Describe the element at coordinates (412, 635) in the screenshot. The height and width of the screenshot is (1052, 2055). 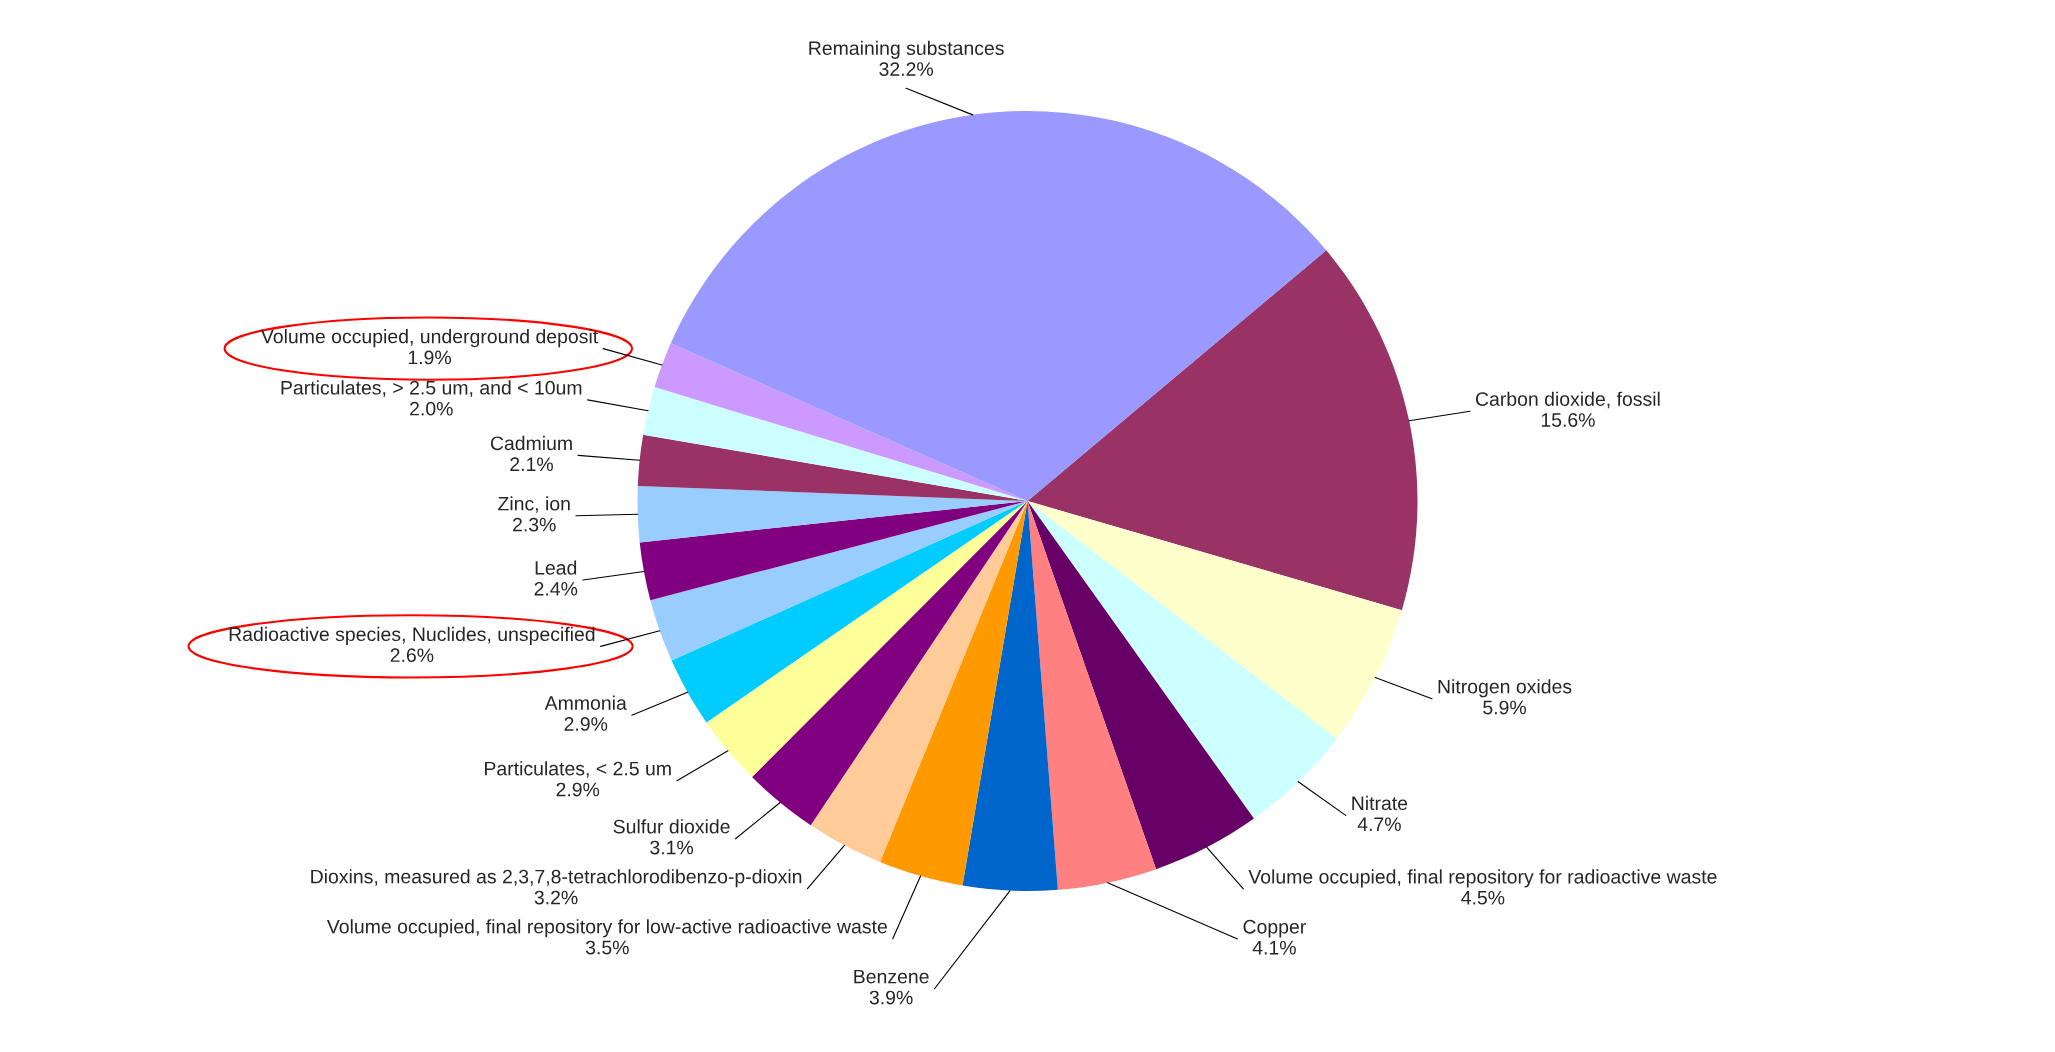
I see `slice-label: Radioactive species, Nuclides, unspecified` at that location.